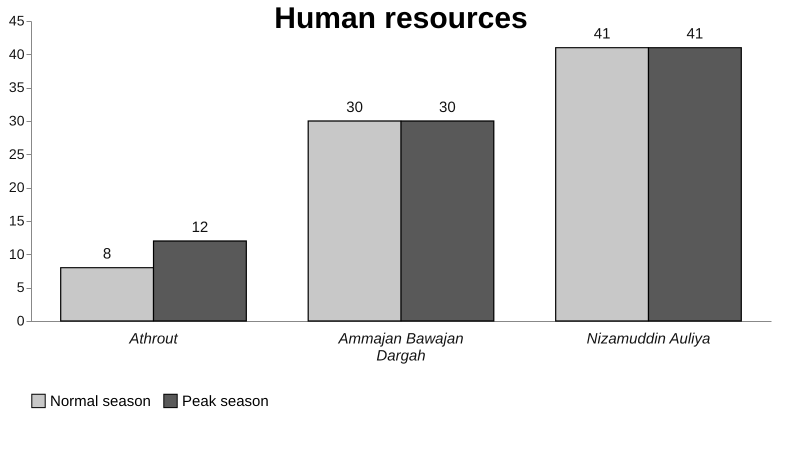  Describe the element at coordinates (16, 254) in the screenshot. I see `y-tick-label: 10` at that location.